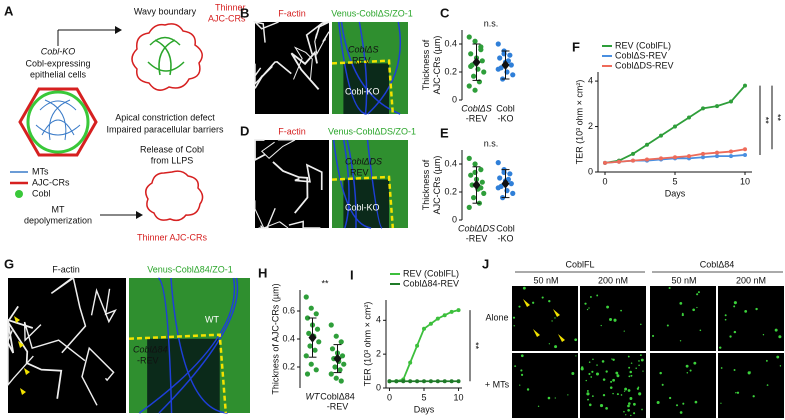 This screenshot has height=420, width=785. What do you see at coordinates (477, 118) in the screenshot?
I see `x-tick-label: -REV` at bounding box center [477, 118].